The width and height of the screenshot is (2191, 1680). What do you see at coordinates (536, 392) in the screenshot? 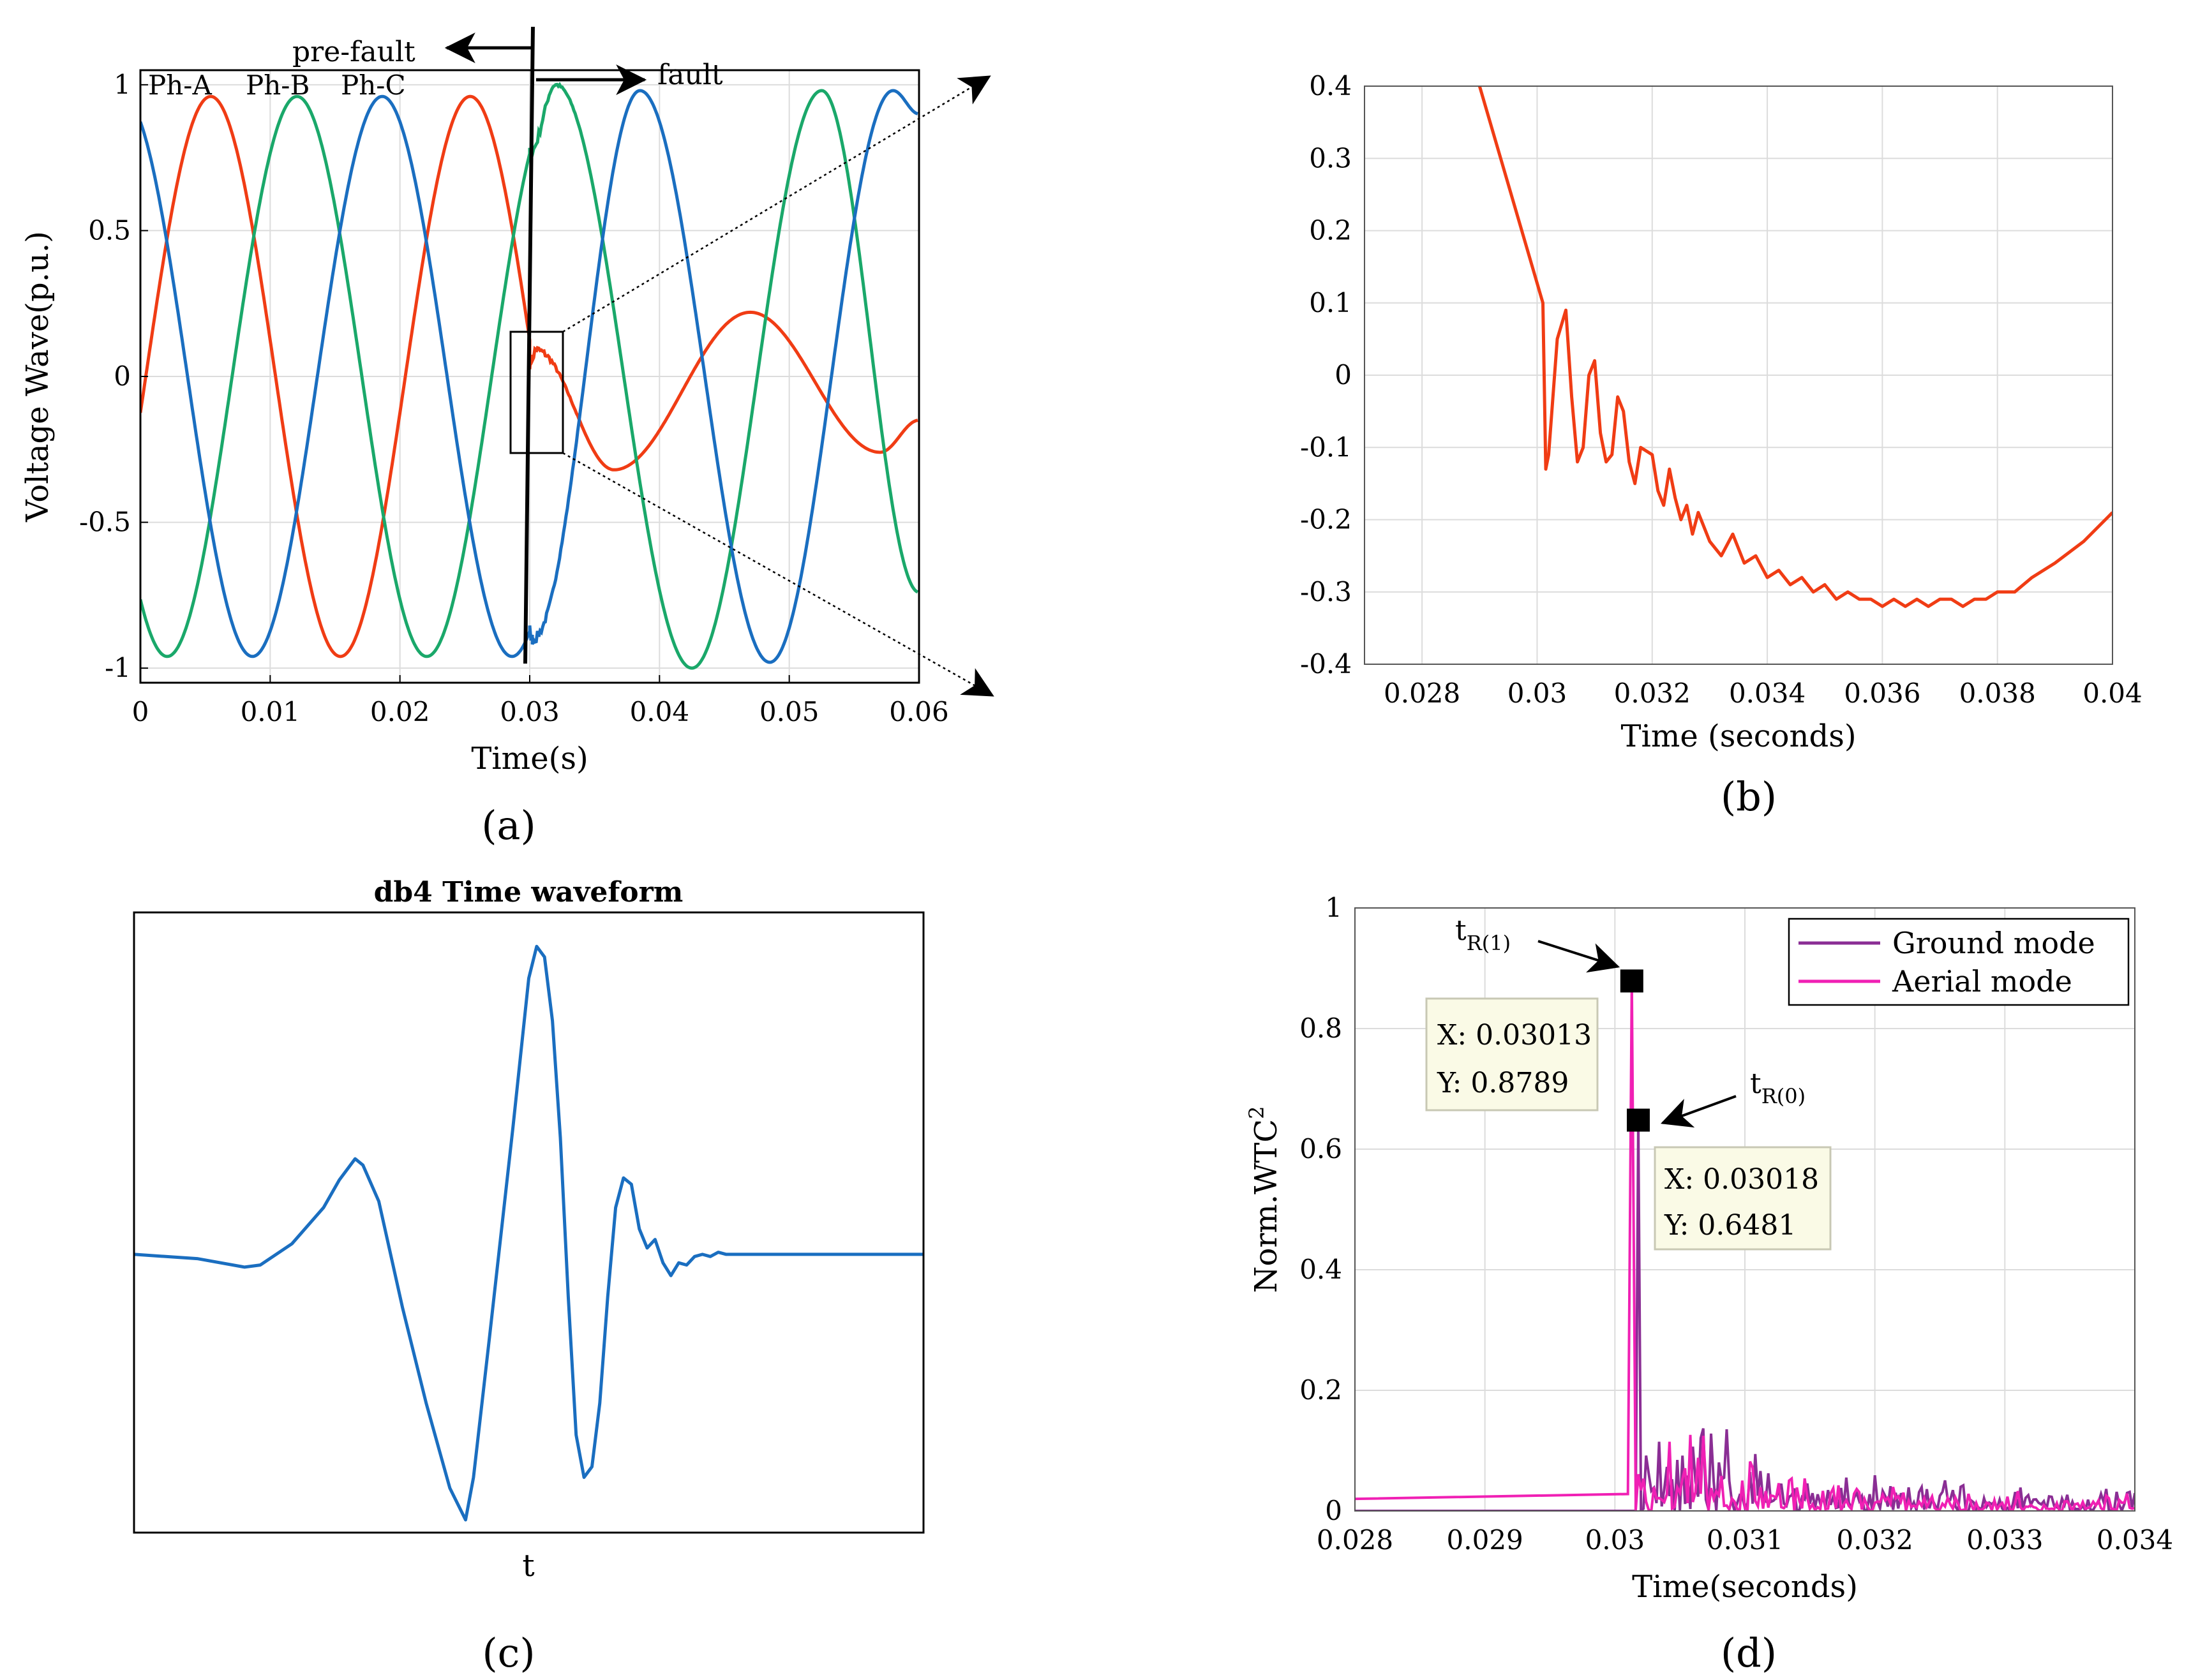
I see `zoom-box` at bounding box center [536, 392].